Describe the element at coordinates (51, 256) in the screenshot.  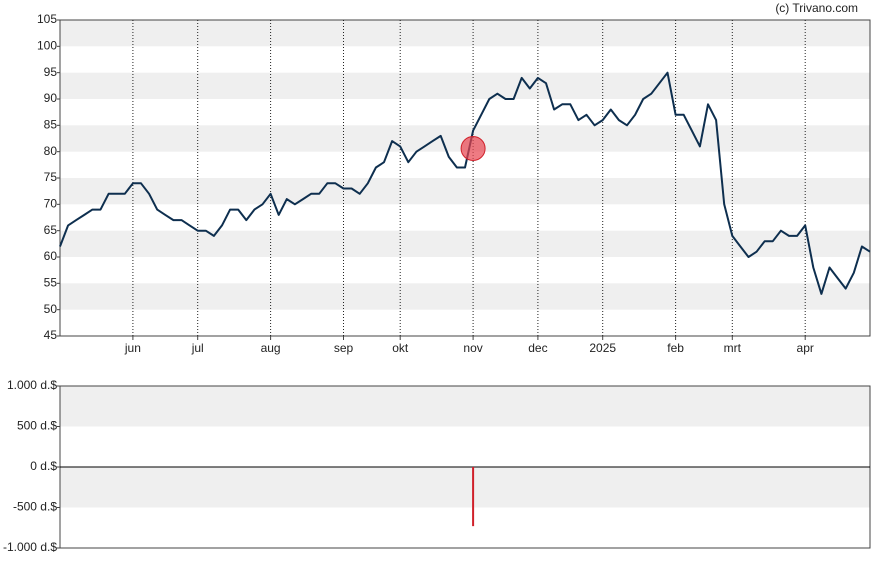
I see `y-tick-label: 60` at that location.